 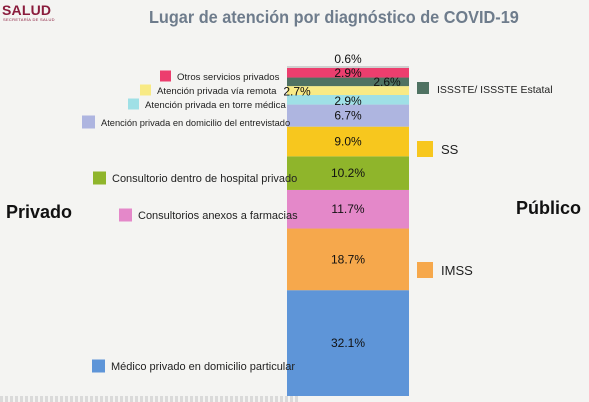 What do you see at coordinates (203, 367) in the screenshot?
I see `legend-label-0: Médico privado en domicilio particular` at bounding box center [203, 367].